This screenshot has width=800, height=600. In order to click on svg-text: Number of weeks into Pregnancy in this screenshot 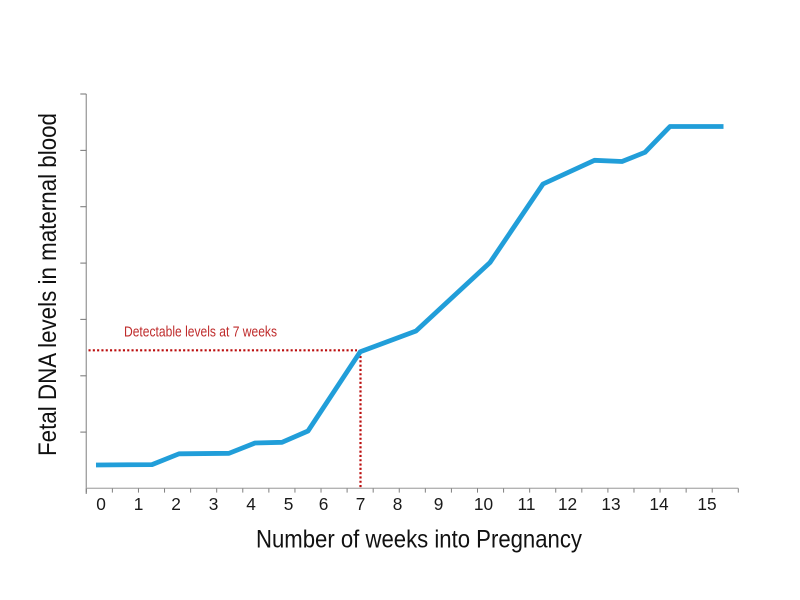, I will do `click(419, 540)`.